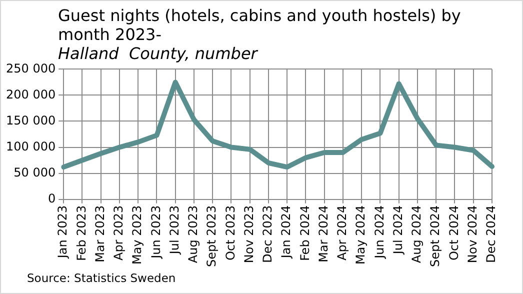  What do you see at coordinates (417, 234) in the screenshot?
I see `x-tick-label: Aug 2024` at bounding box center [417, 234].